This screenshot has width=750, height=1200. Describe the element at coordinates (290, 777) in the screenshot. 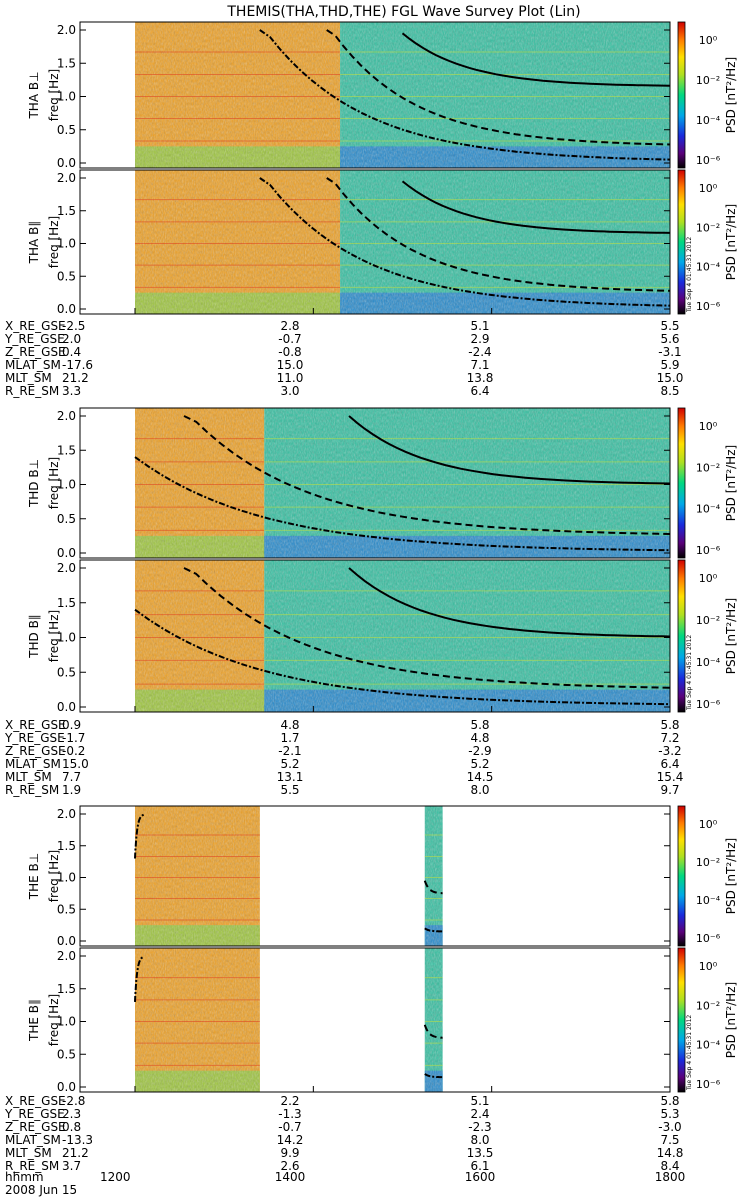

I see `ephemeris-value: 13.1` at that location.